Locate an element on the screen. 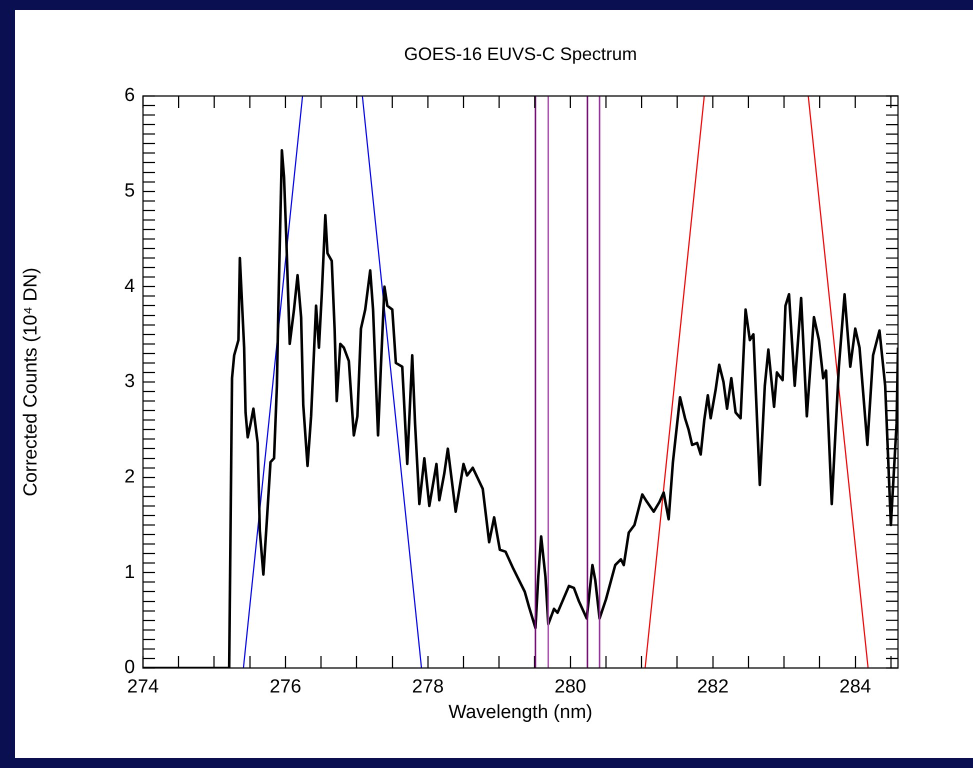 The width and height of the screenshot is (973, 768). x-tick-label: 276 is located at coordinates (286, 687).